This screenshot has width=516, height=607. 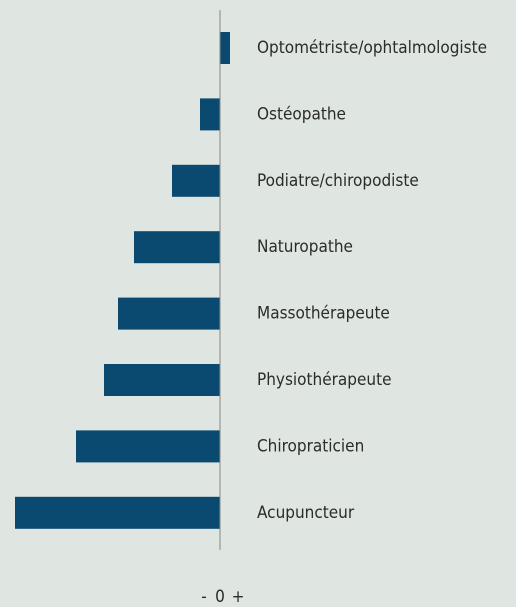 What do you see at coordinates (301, 114) in the screenshot?
I see `category-label: Ostéopathe` at bounding box center [301, 114].